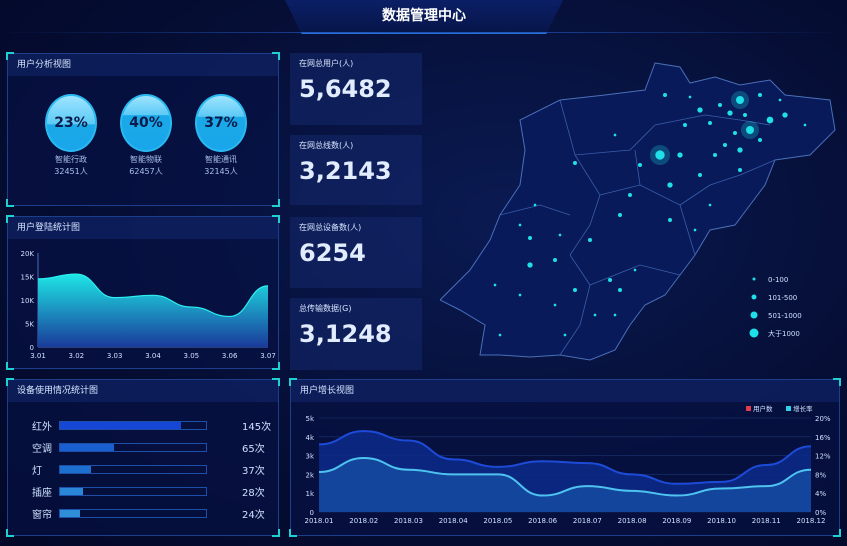  What do you see at coordinates (268, 356) in the screenshot?
I see `x-tick-label: 3.07` at bounding box center [268, 356].